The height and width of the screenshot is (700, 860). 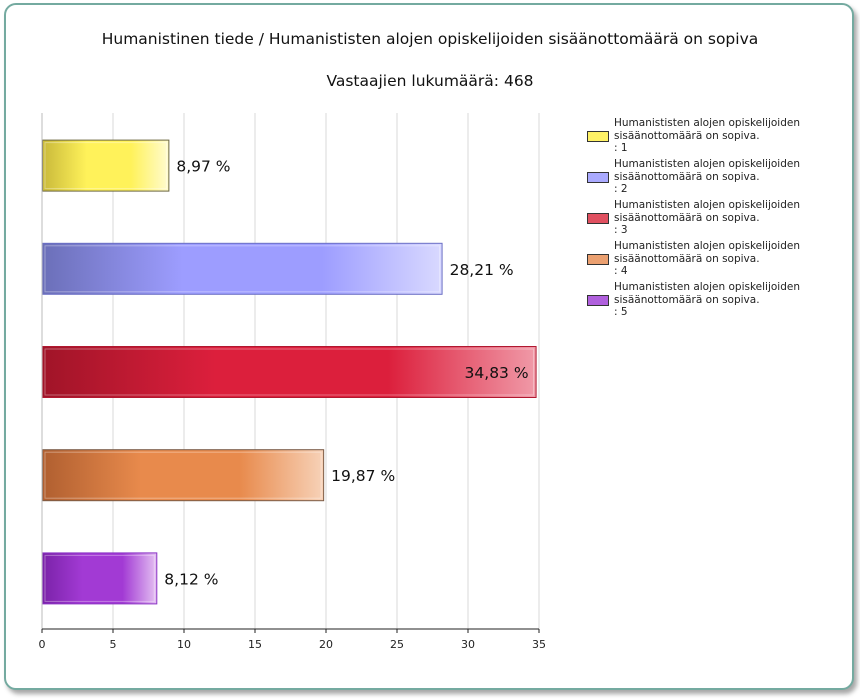 I want to click on bar-value-label: 8,12 %, so click(x=191, y=579).